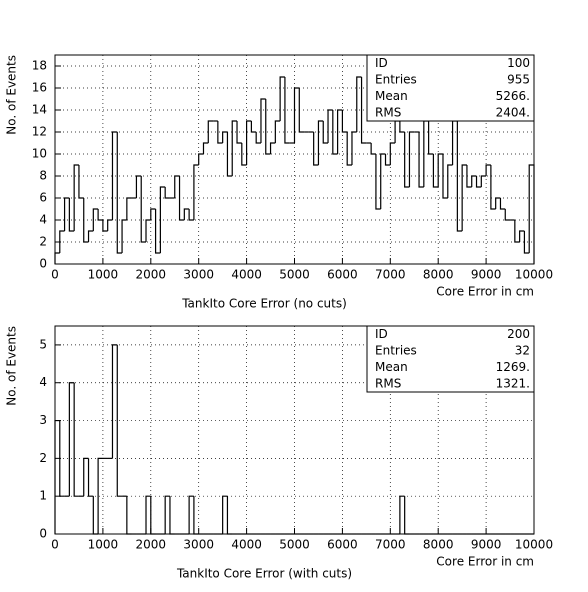 The image size is (588, 592). I want to click on stats-value: 1321., so click(513, 383).